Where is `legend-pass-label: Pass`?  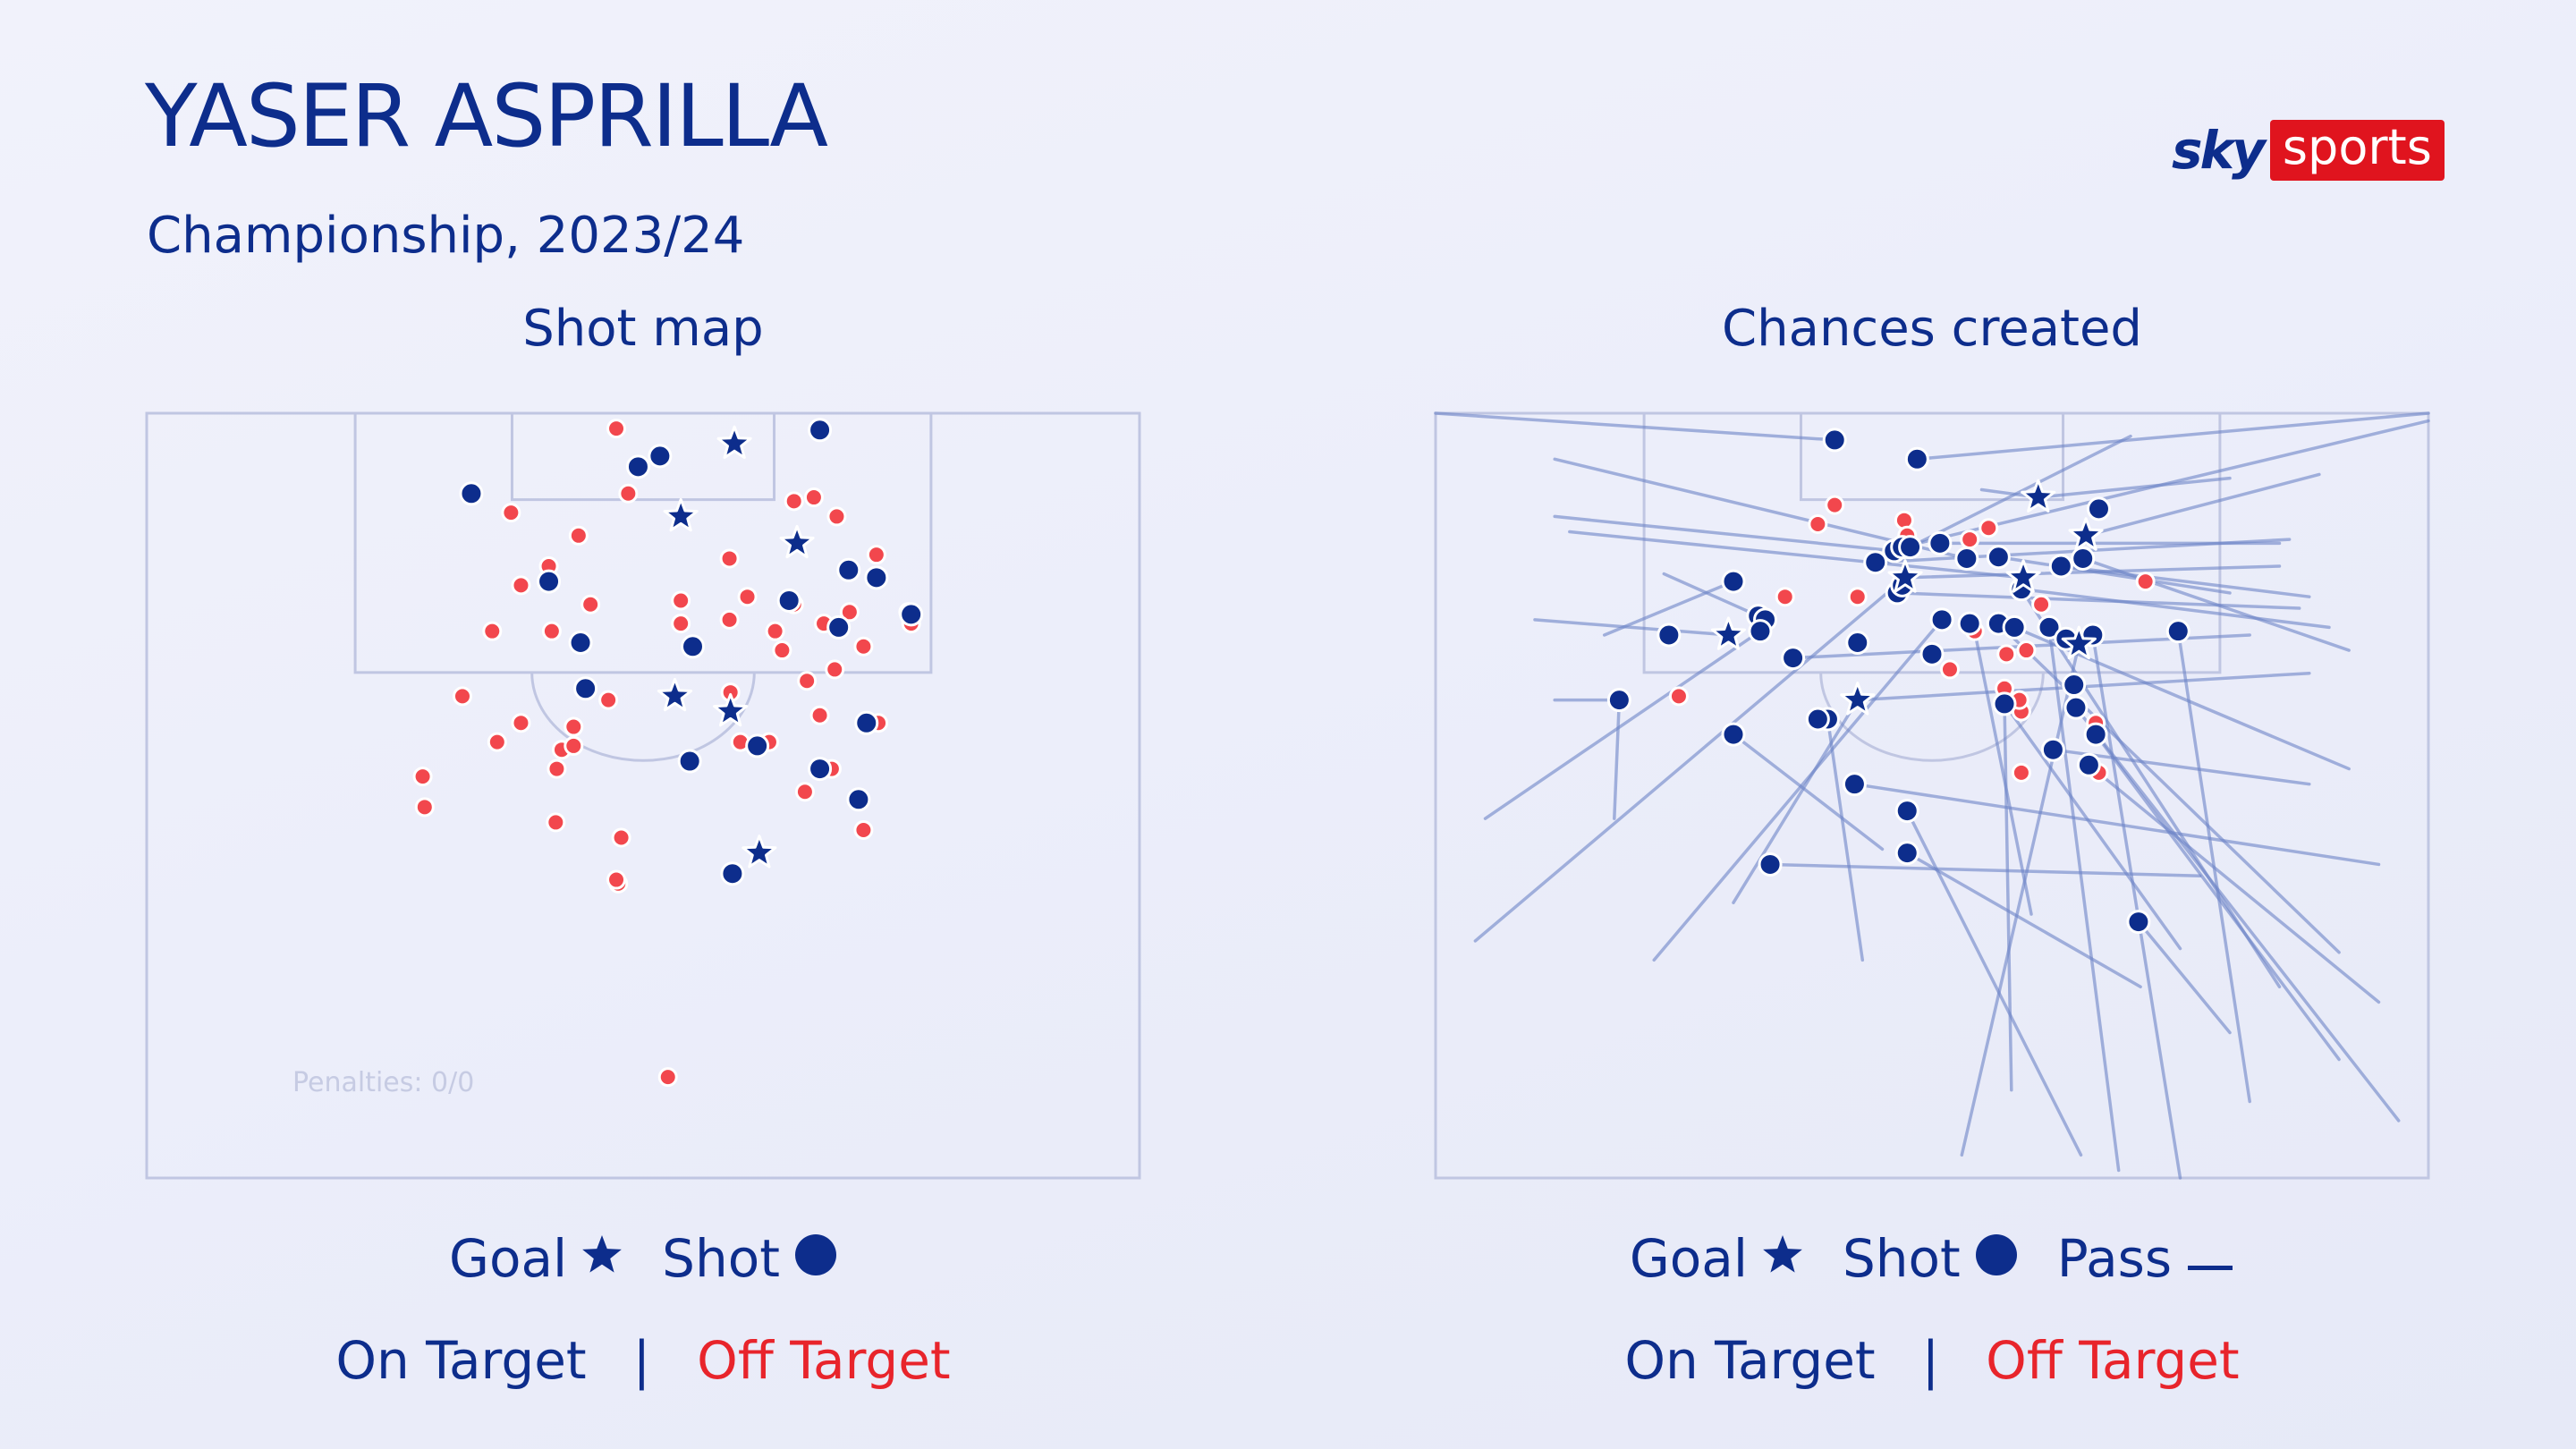
legend-pass-label: Pass is located at coordinates (2114, 1258).